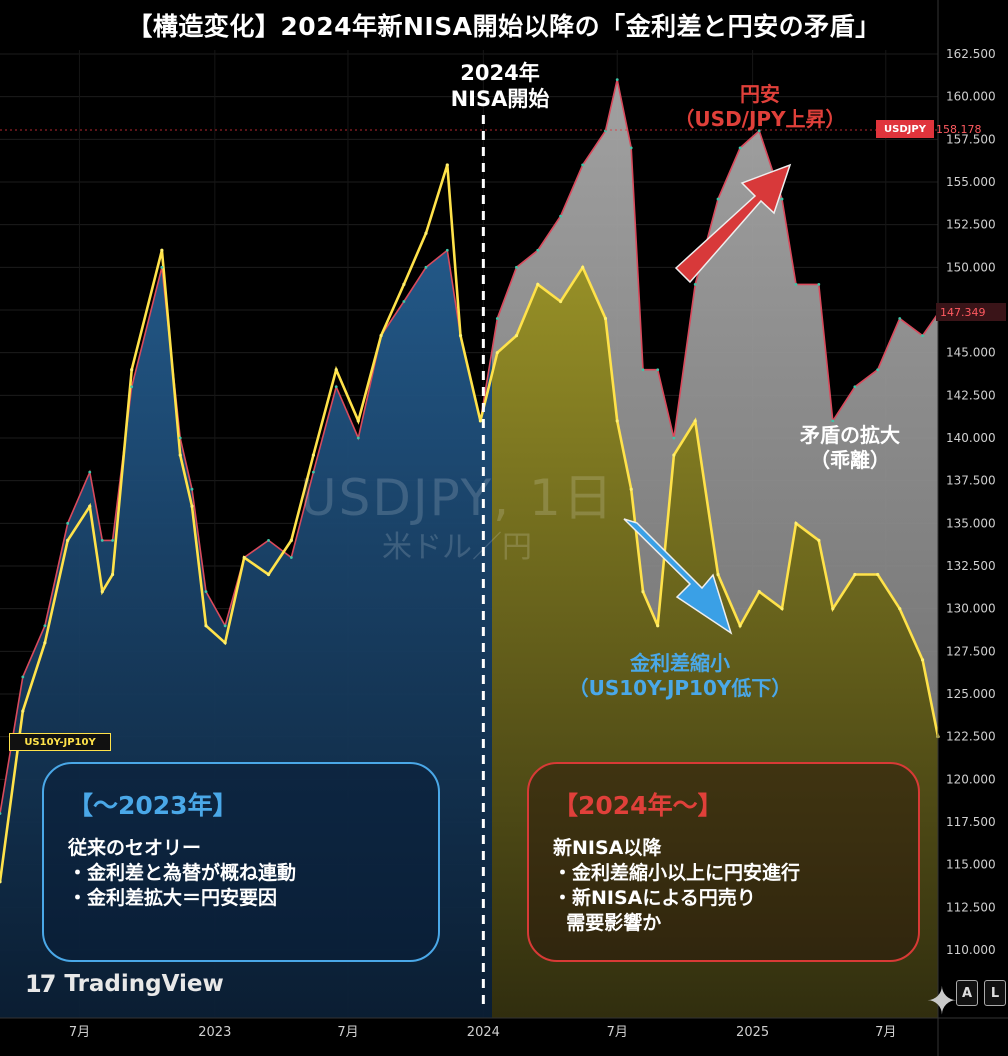 The image size is (1008, 1056). Describe the element at coordinates (500, 73) in the screenshot. I see `nisa-label-line-1: 2024年` at that location.